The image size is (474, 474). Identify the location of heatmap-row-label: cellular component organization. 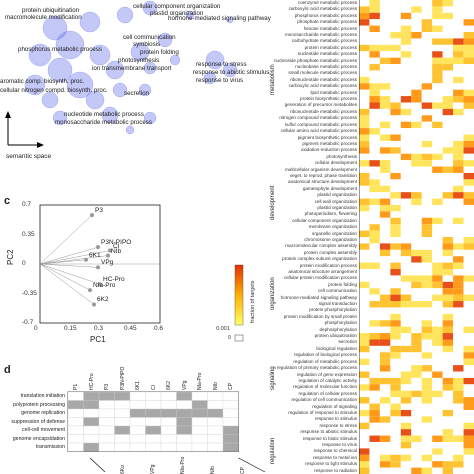
(324, 220).